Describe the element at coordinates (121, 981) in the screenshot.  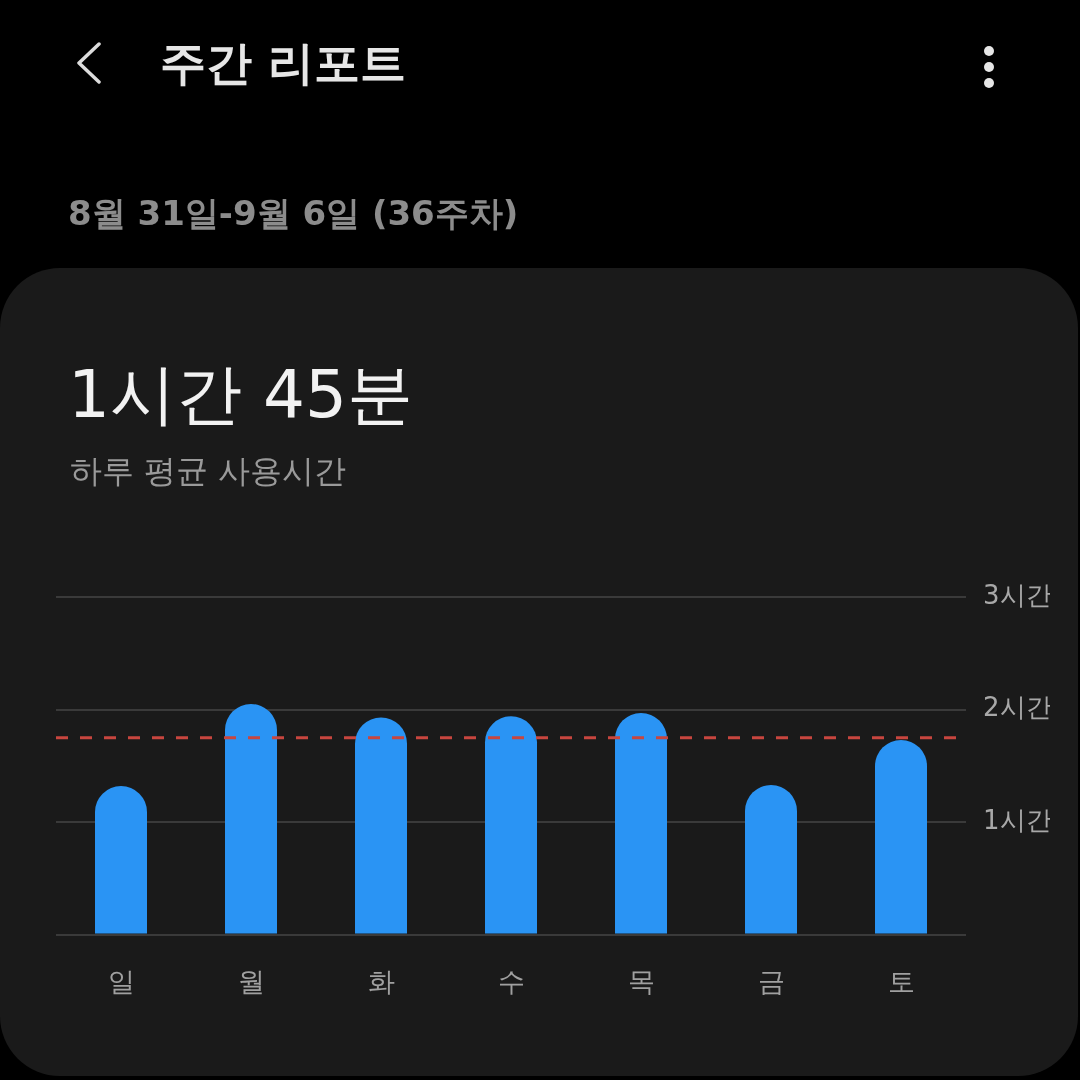
I see `x-tick-label: 일` at that location.